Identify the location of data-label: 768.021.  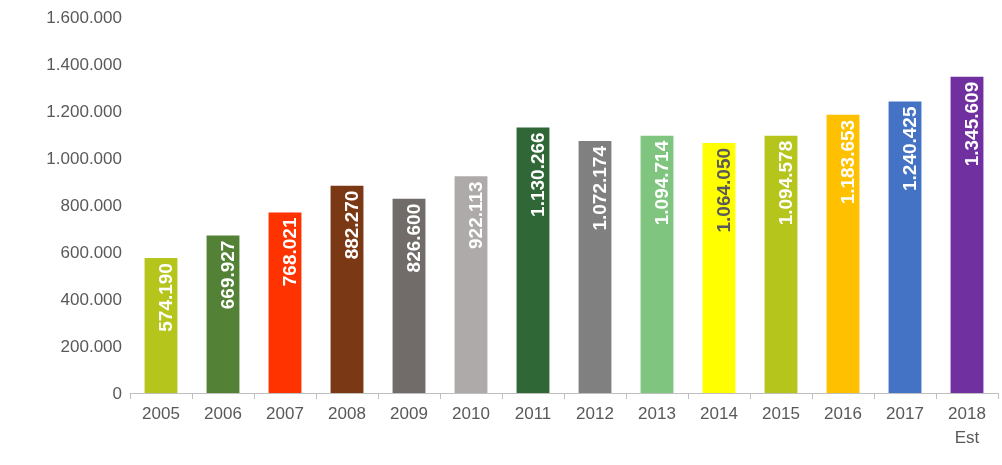
(289, 252).